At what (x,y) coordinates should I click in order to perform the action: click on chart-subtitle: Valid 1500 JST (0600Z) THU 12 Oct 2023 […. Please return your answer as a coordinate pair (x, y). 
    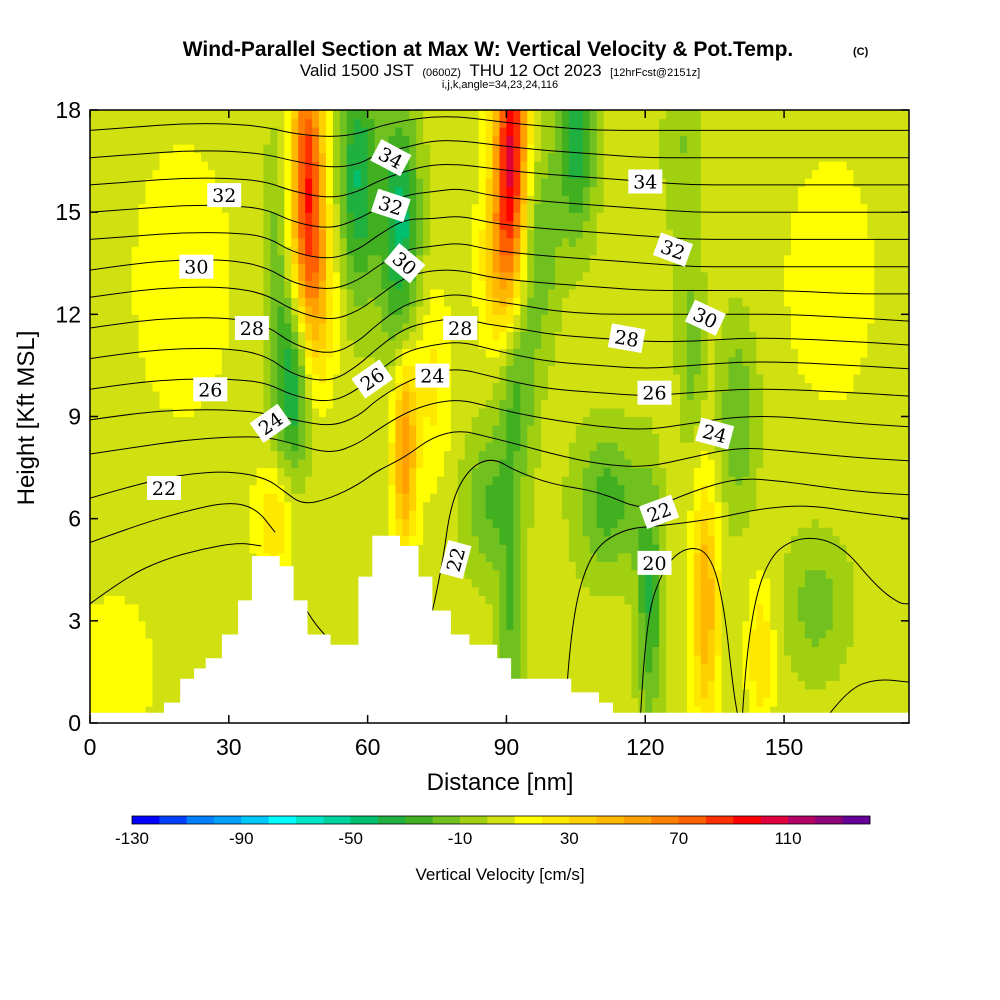
    Looking at the image, I should click on (500, 70).